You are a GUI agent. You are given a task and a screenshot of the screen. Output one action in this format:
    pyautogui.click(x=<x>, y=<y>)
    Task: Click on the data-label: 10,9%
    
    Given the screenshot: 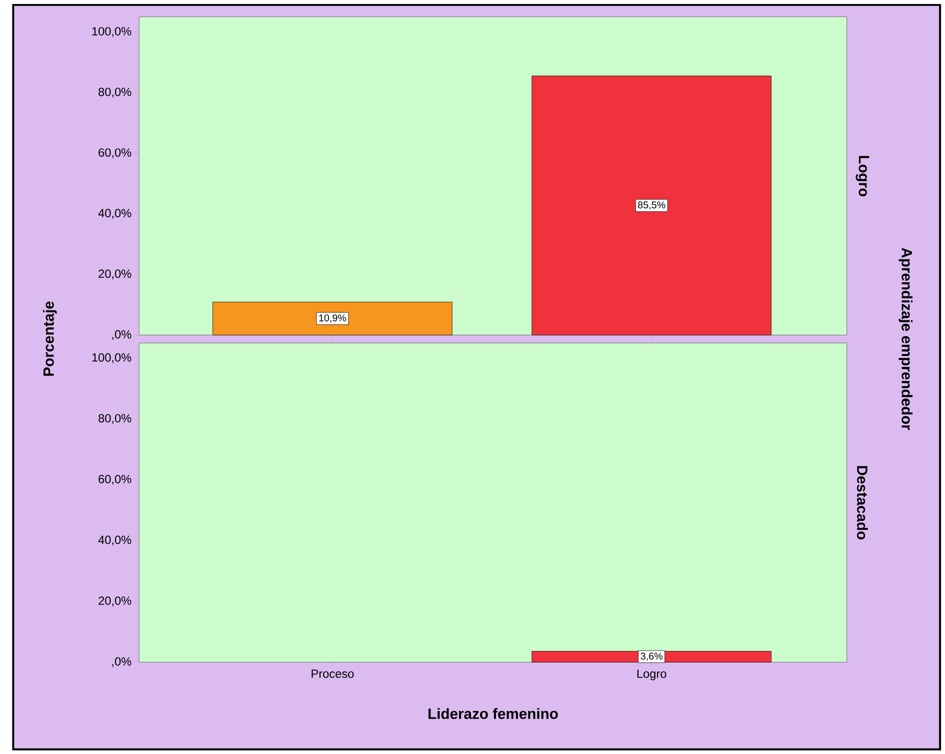 What is the action you would take?
    pyautogui.click(x=332, y=318)
    